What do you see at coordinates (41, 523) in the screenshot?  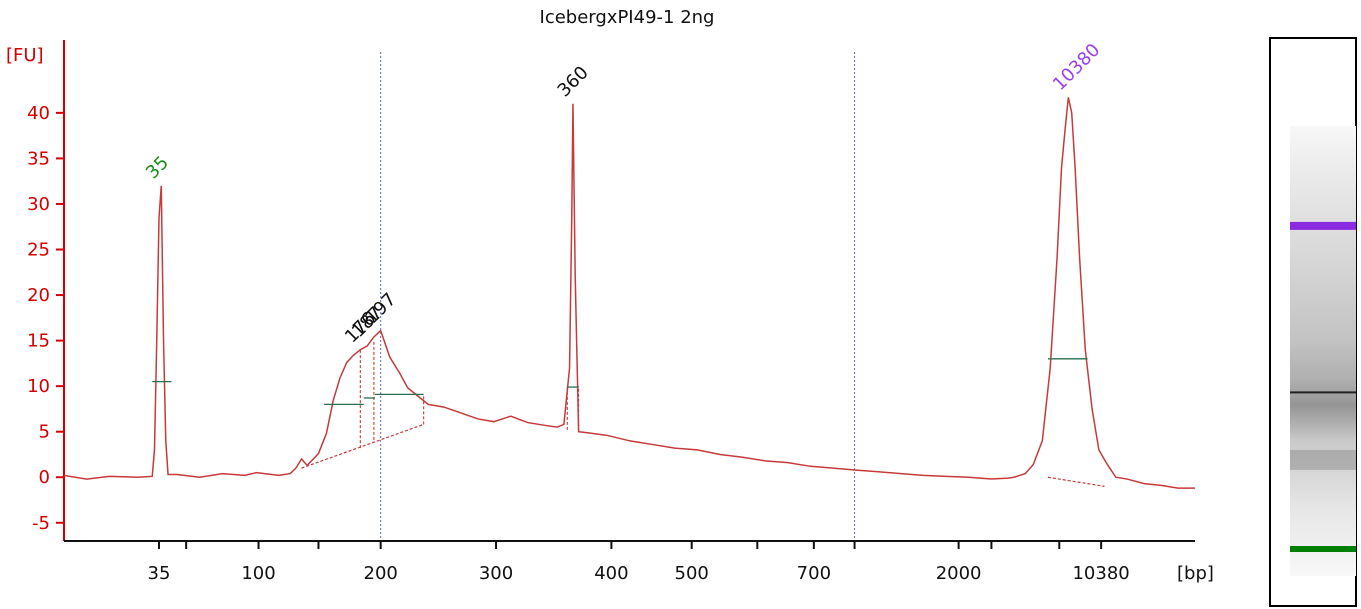 I see `y-tick-label--5: -5` at bounding box center [41, 523].